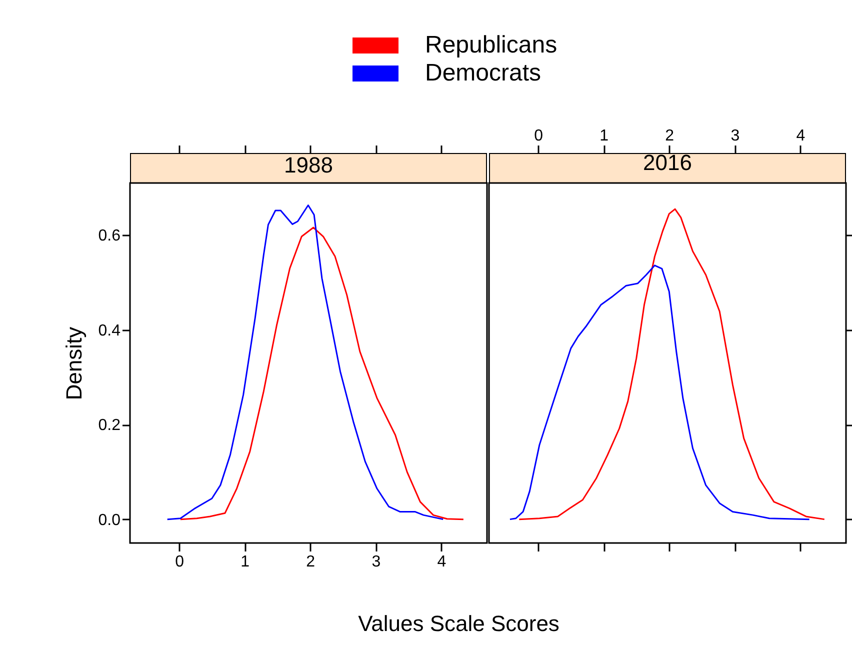  What do you see at coordinates (483, 73) in the screenshot?
I see `legend-label: Democrats` at bounding box center [483, 73].